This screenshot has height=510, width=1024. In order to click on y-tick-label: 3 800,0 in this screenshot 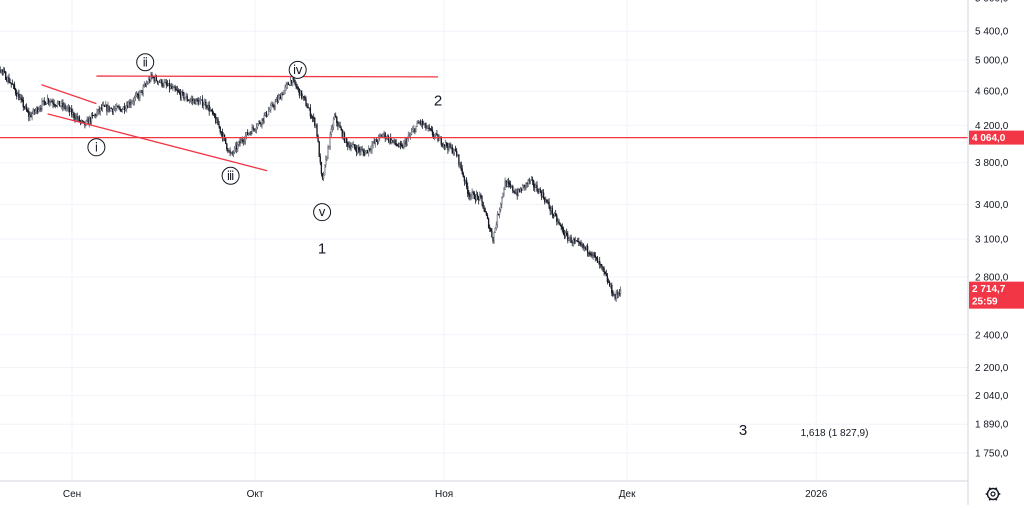, I will do `click(992, 163)`.